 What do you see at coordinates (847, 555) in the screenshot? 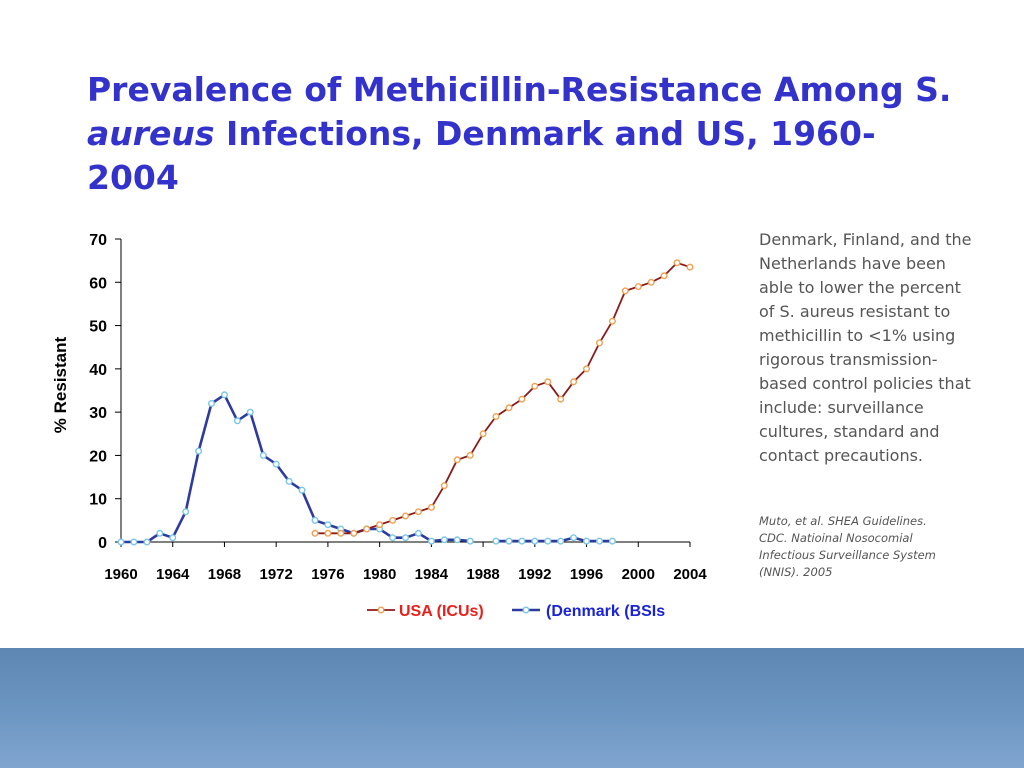
I see `citation-line: Infectious Surveillance System` at bounding box center [847, 555].